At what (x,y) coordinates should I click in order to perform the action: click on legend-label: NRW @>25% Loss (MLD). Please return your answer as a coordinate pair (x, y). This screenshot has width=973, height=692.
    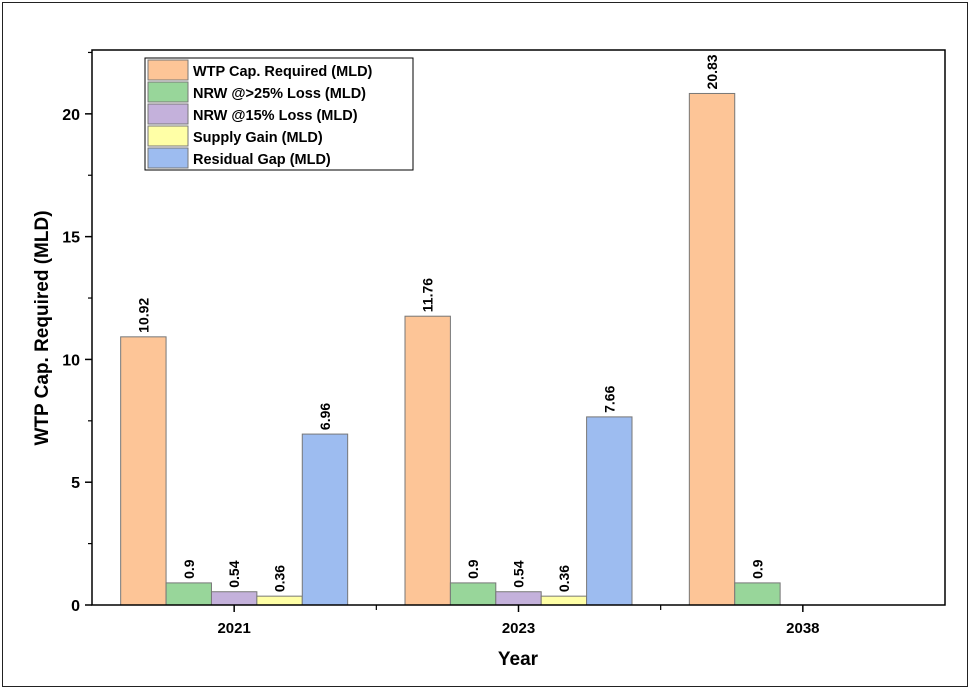
    Looking at the image, I should click on (279, 94).